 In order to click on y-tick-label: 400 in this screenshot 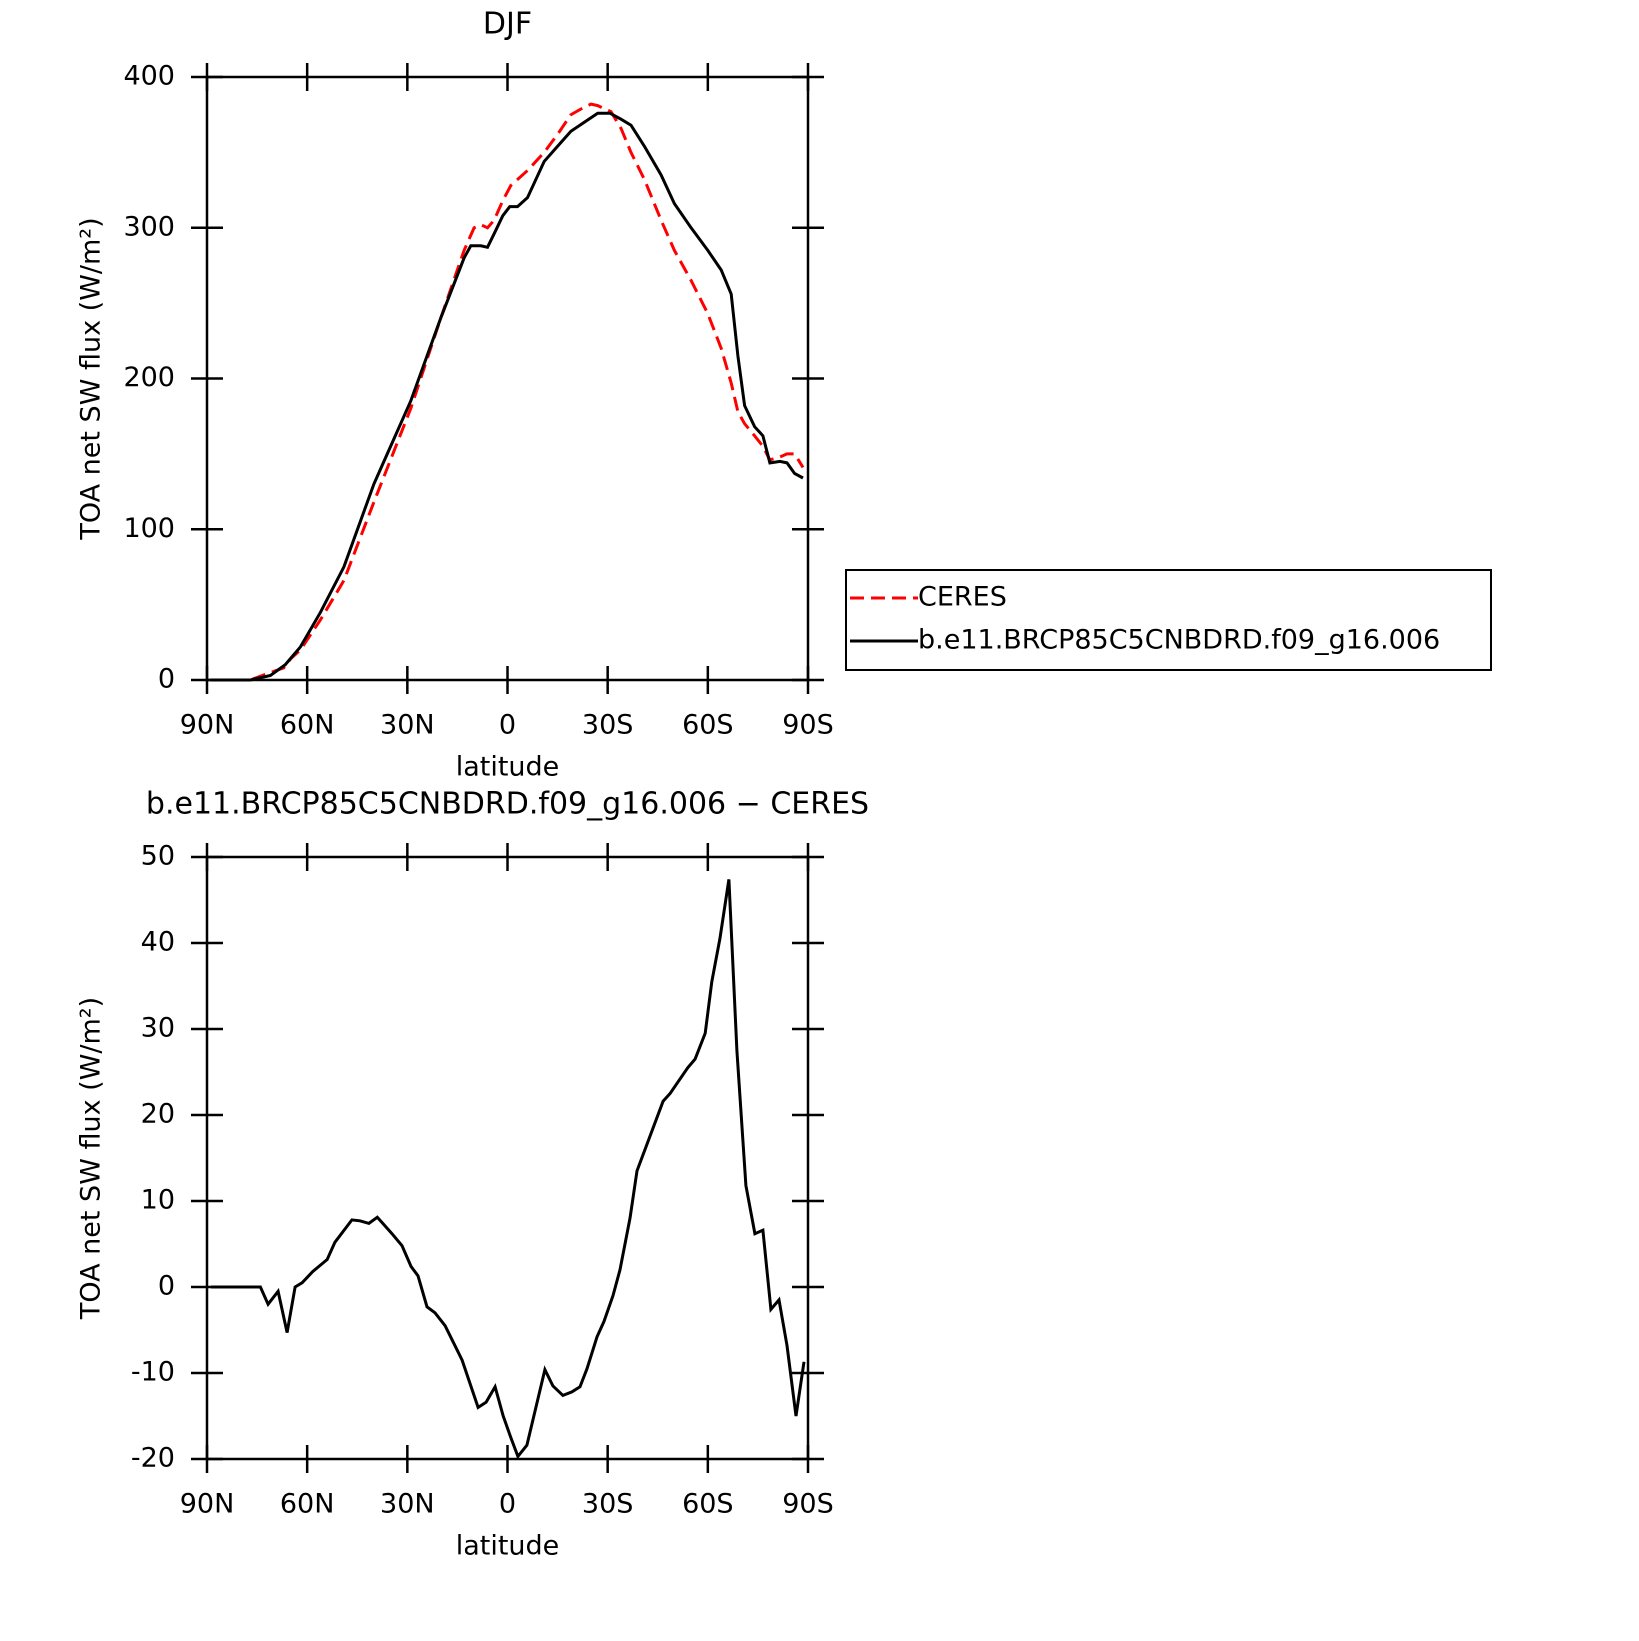, I will do `click(149, 76)`.